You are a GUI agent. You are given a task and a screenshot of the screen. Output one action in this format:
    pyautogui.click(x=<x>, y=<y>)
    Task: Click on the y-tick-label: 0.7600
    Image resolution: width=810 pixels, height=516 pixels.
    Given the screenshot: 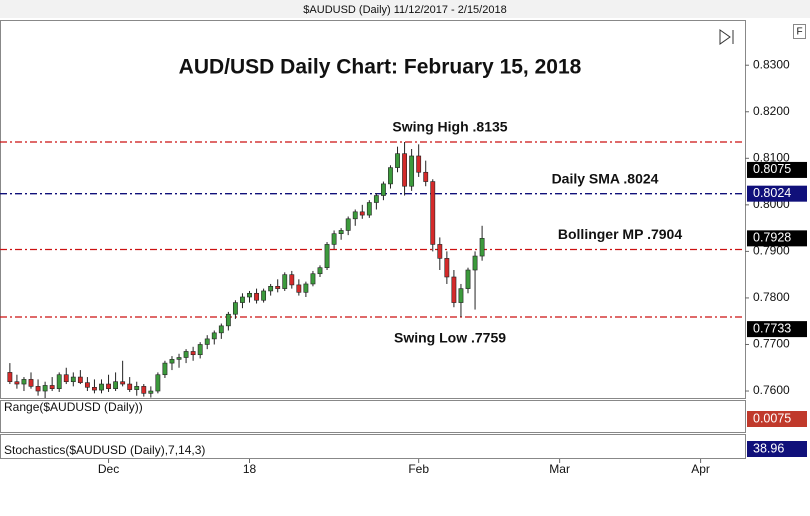 What is the action you would take?
    pyautogui.click(x=771, y=390)
    